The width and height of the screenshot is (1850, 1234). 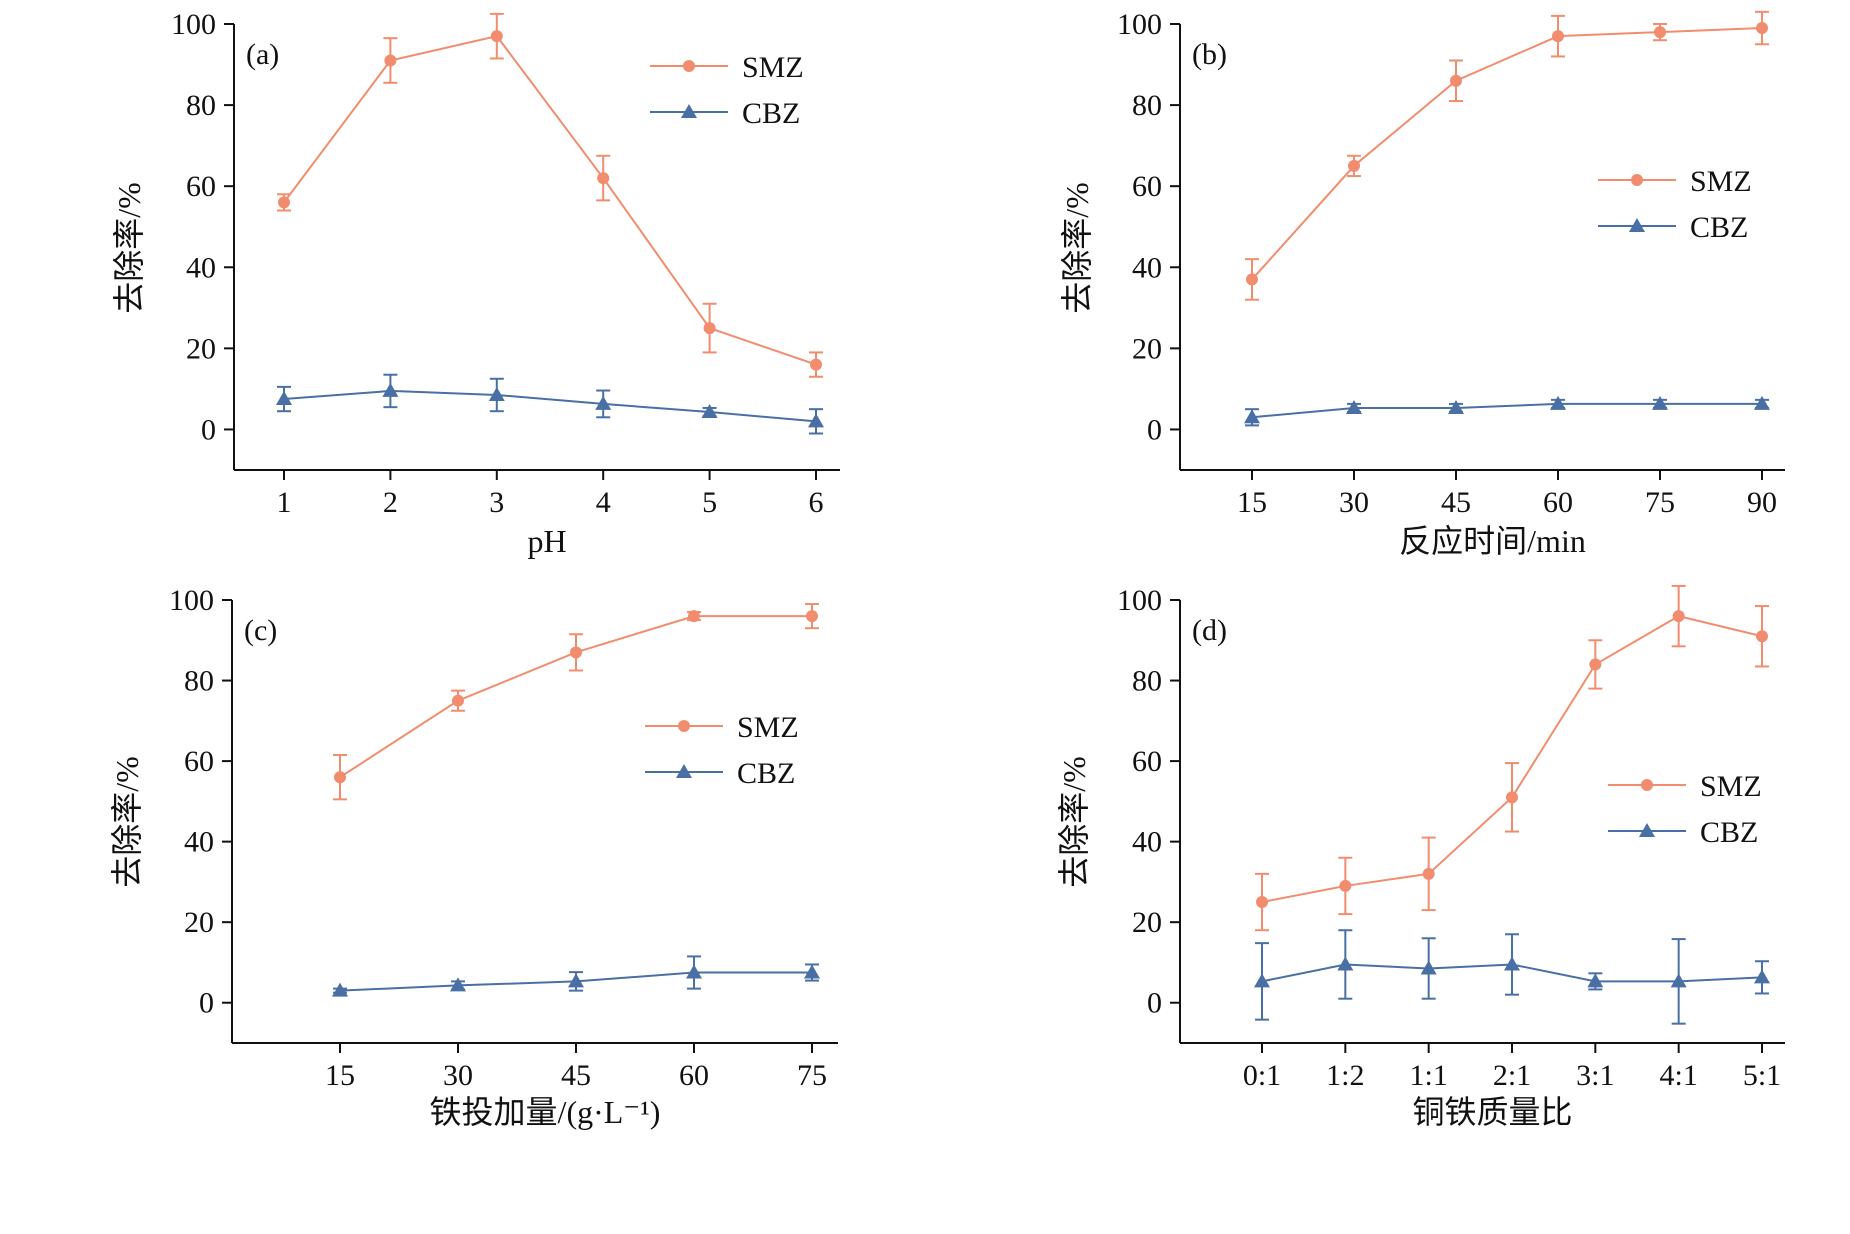 What do you see at coordinates (816, 502) in the screenshot?
I see `x-tick-label: 6` at bounding box center [816, 502].